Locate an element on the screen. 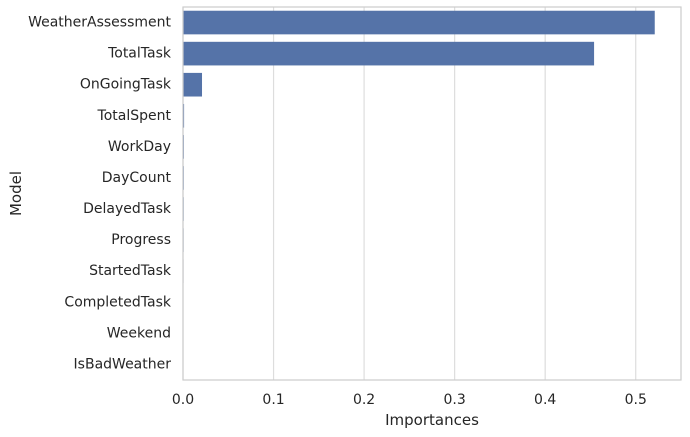 This screenshot has height=437, width=690. x-tick-label: 0.1 is located at coordinates (273, 400).